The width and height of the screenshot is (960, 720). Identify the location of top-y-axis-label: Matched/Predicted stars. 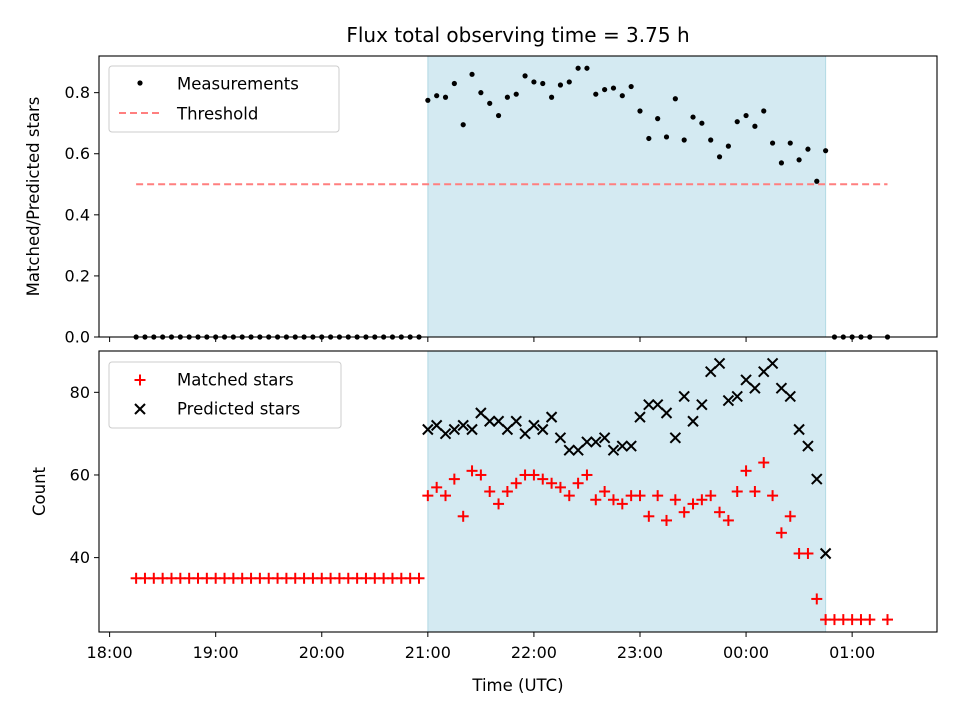
(33, 197).